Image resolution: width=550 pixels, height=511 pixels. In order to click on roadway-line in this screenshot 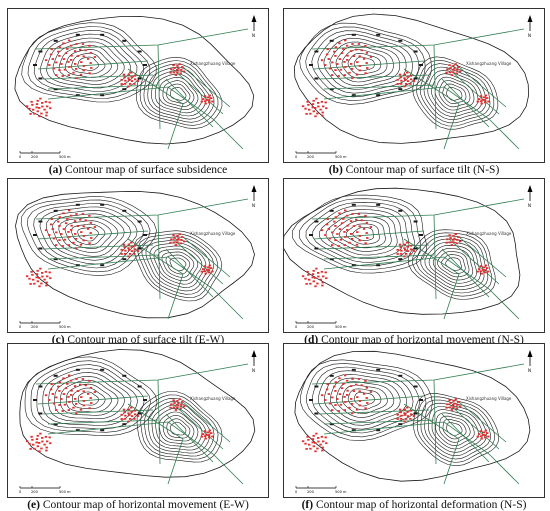, I will do `click(145, 288)`.